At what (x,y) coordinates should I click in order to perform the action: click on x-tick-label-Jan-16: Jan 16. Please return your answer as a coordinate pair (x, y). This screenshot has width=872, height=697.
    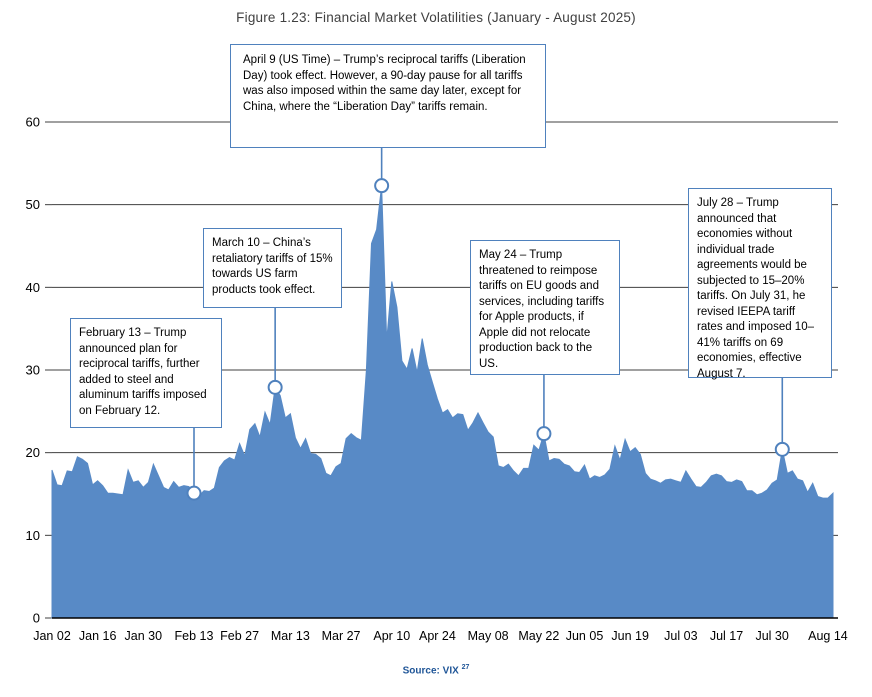
    Looking at the image, I should click on (98, 636).